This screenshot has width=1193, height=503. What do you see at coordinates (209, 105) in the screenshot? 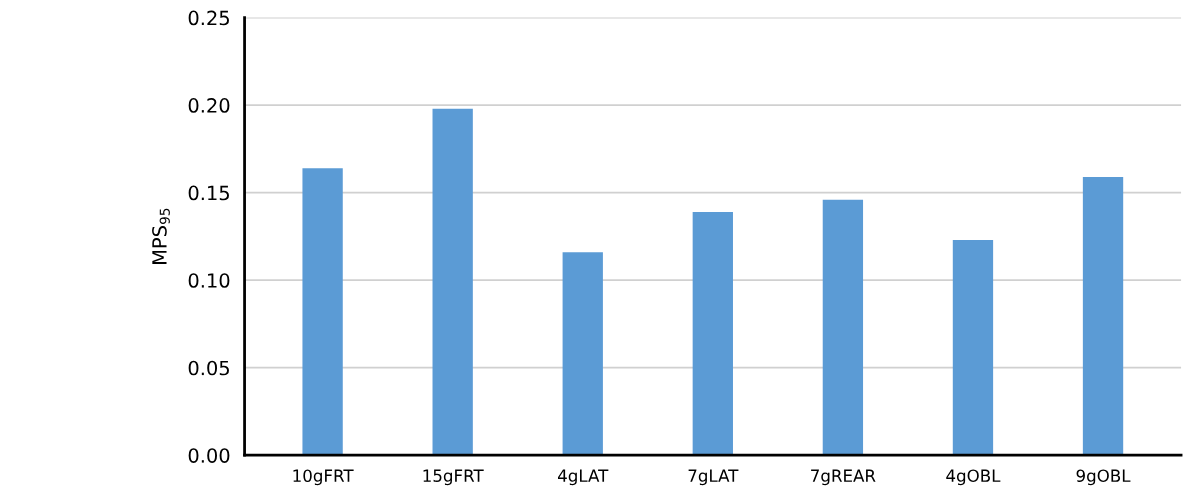
I see `y-tick-label: 0.20` at bounding box center [209, 105].